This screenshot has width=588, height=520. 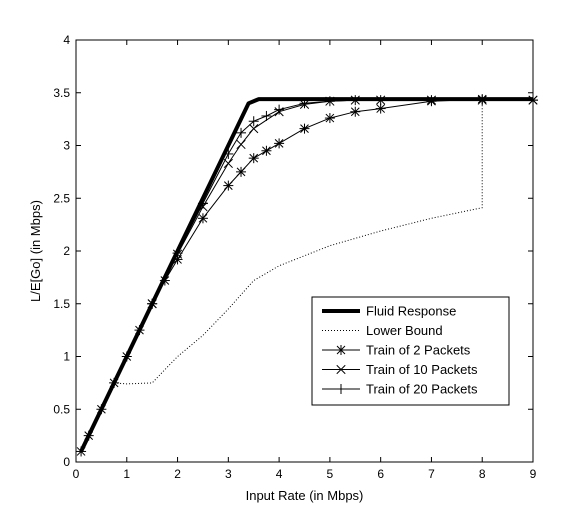 What do you see at coordinates (66, 40) in the screenshot?
I see `y-tick-label: 4` at bounding box center [66, 40].